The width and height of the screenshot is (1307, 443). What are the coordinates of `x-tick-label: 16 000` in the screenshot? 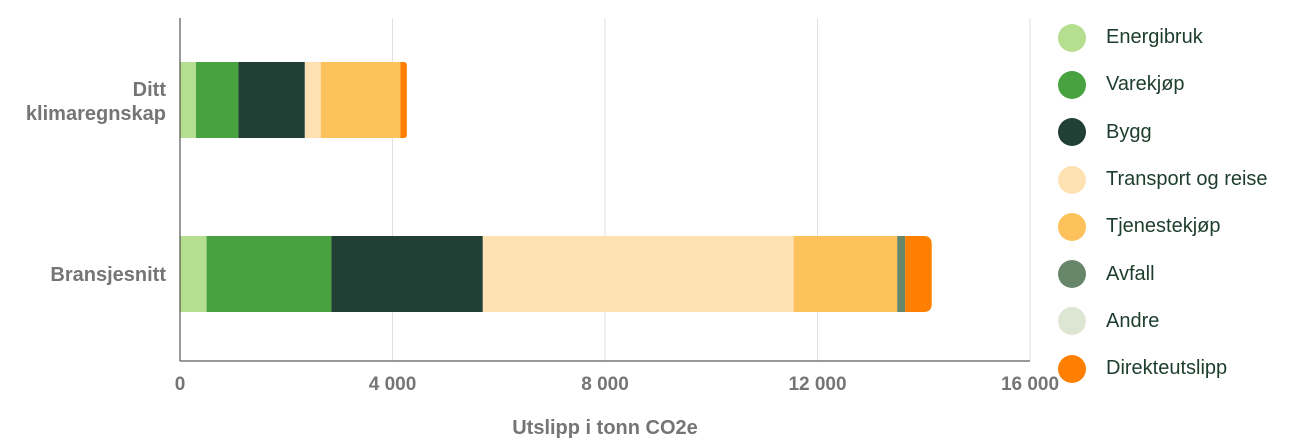 It's located at (1030, 384).